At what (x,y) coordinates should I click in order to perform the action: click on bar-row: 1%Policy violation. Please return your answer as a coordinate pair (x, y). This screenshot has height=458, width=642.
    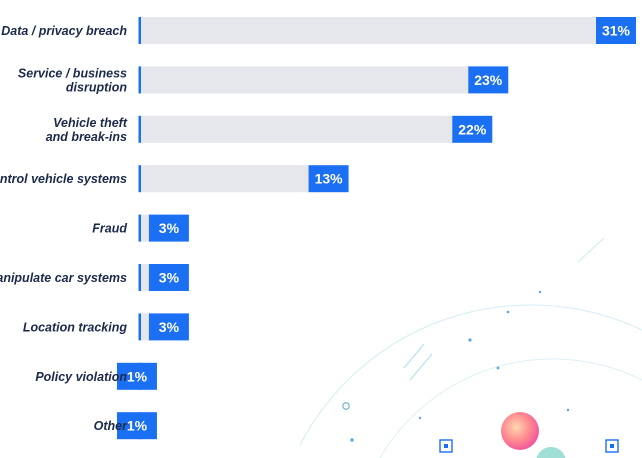
    Looking at the image, I should click on (96, 376).